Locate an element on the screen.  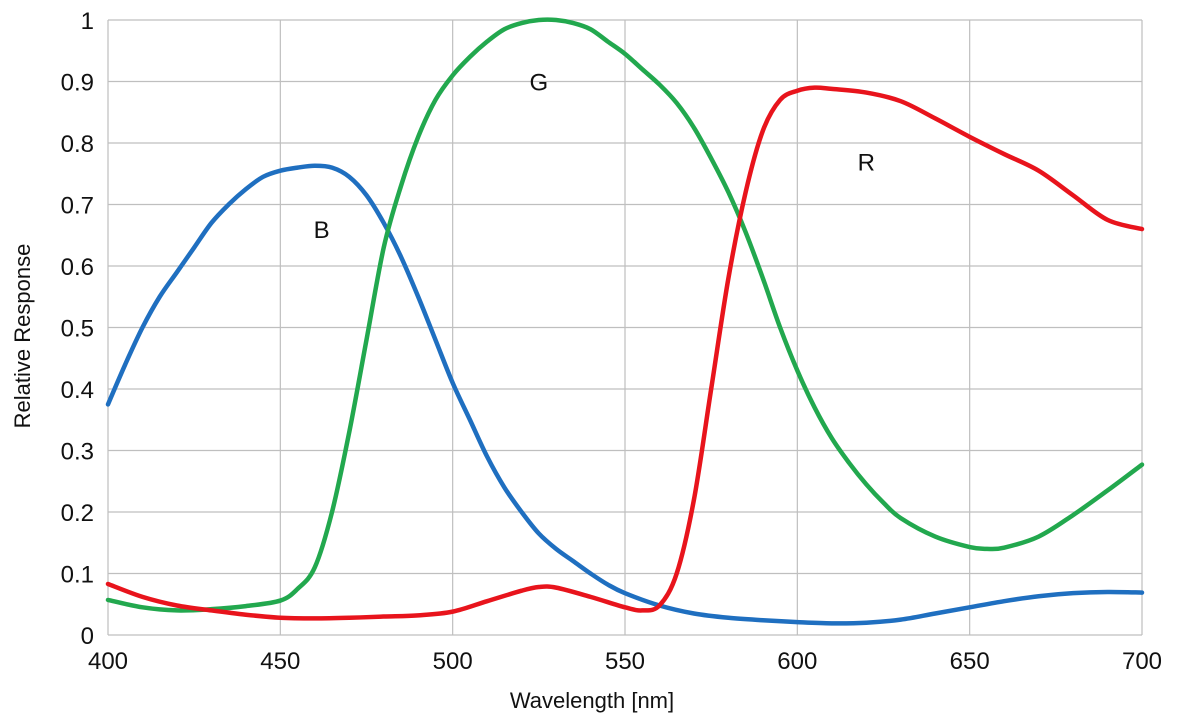
annotation-layer: B G R is located at coordinates (594, 157).